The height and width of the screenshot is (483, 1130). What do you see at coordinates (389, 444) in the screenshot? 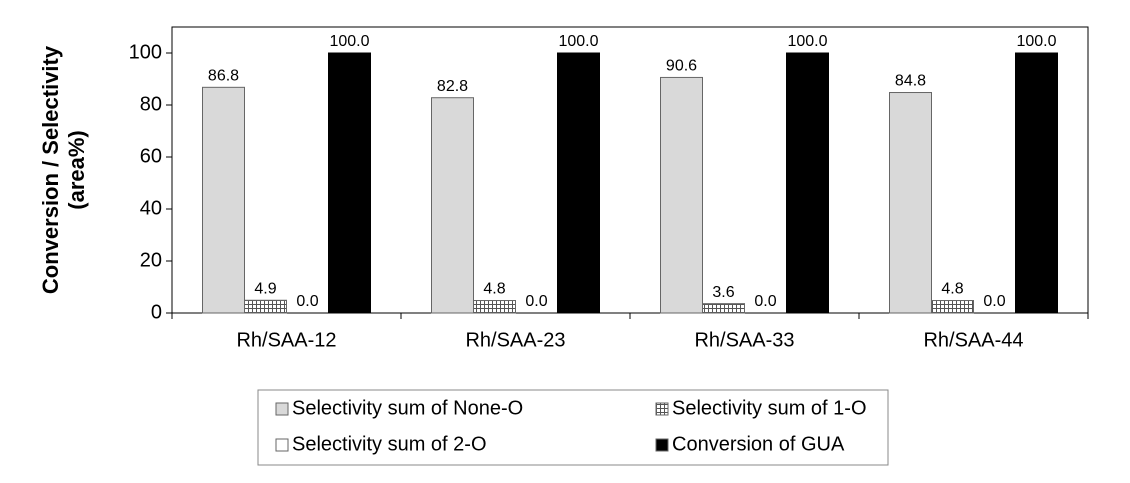
I see `legend-label: Selectivity sum of 2-O` at bounding box center [389, 444].